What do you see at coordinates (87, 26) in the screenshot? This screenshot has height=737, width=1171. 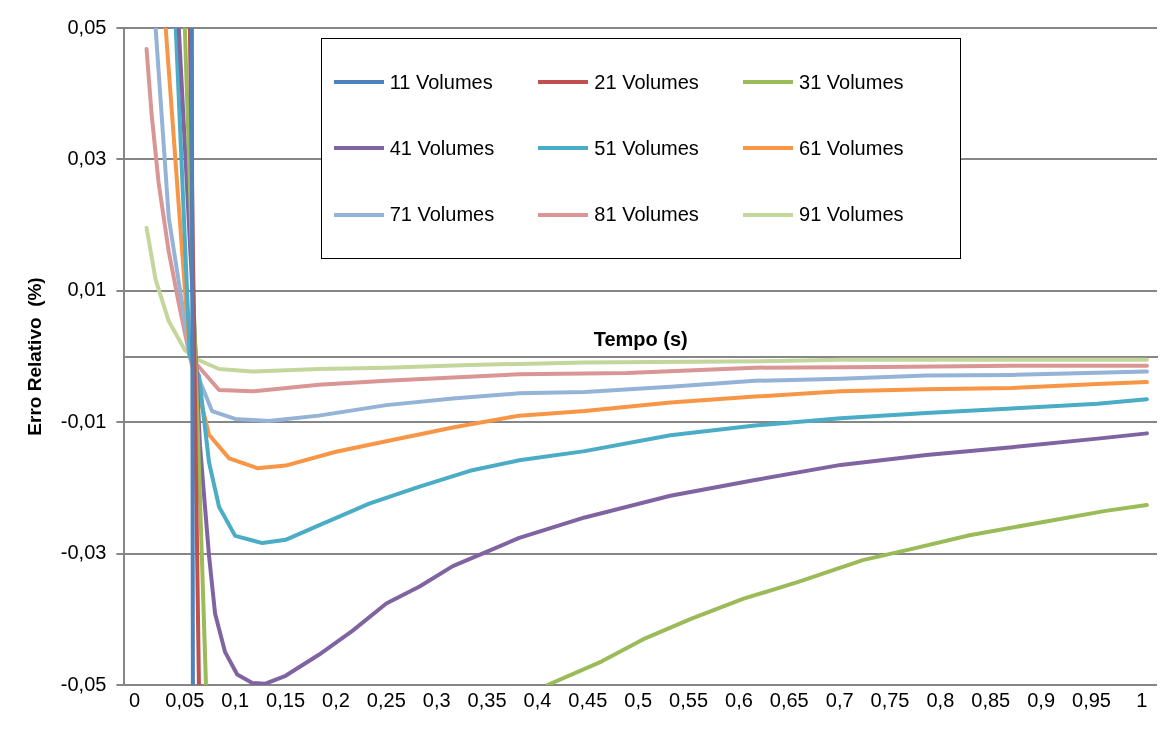 I see `y-tick-label: 0,05` at bounding box center [87, 26].